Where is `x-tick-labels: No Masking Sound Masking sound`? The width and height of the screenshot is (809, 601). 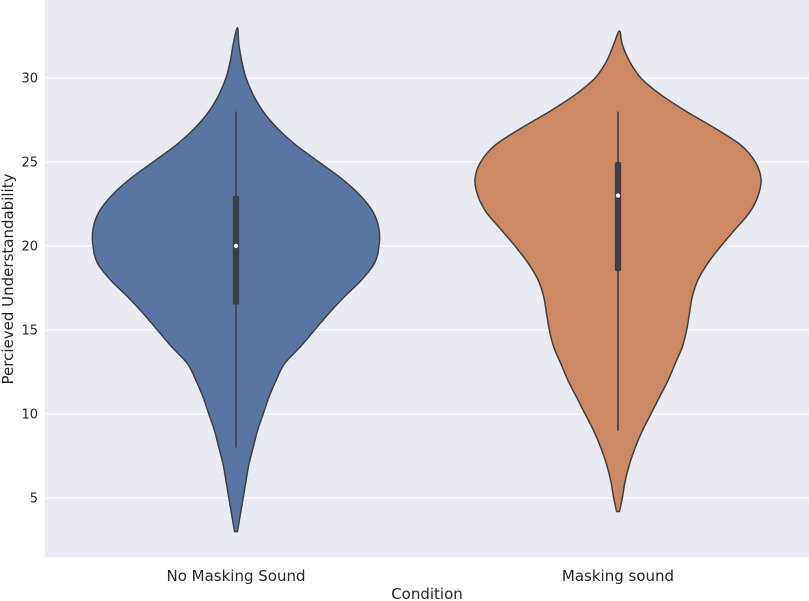 x-tick-labels: No Masking Sound Masking sound is located at coordinates (421, 576).